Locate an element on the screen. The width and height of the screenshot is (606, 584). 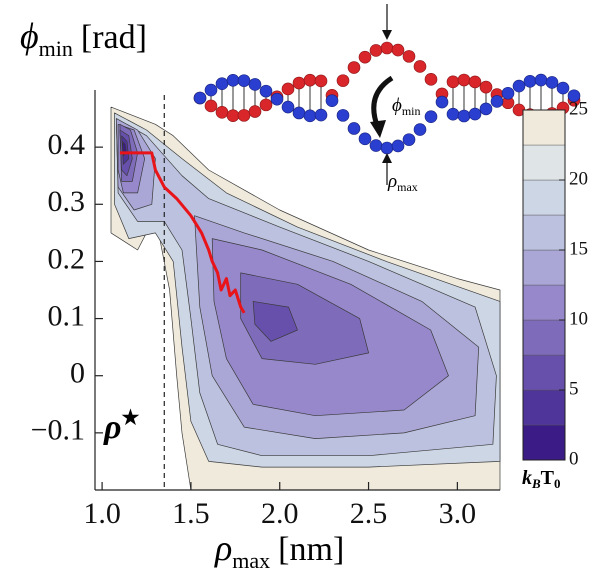
y-tick-label: 0.1 is located at coordinates (67, 315).